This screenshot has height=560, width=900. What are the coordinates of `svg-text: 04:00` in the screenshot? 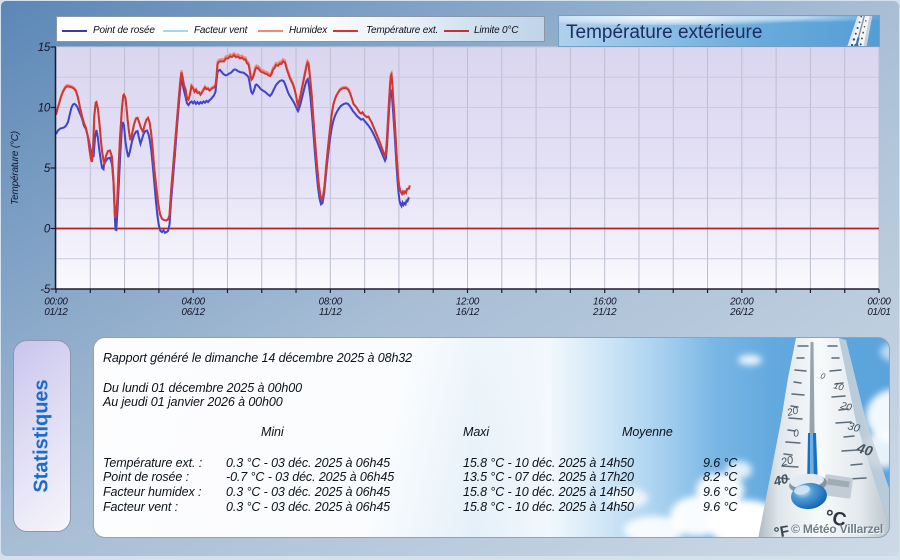 It's located at (194, 302).